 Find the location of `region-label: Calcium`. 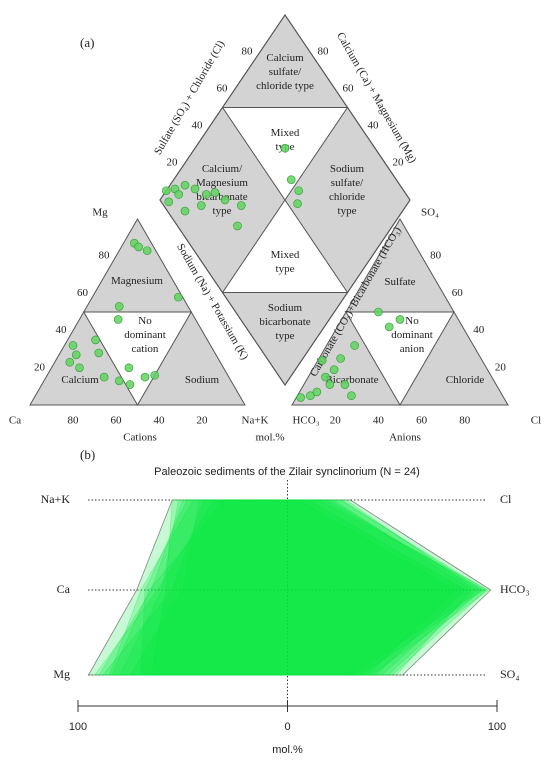

region-label: Calcium is located at coordinates (80, 380).